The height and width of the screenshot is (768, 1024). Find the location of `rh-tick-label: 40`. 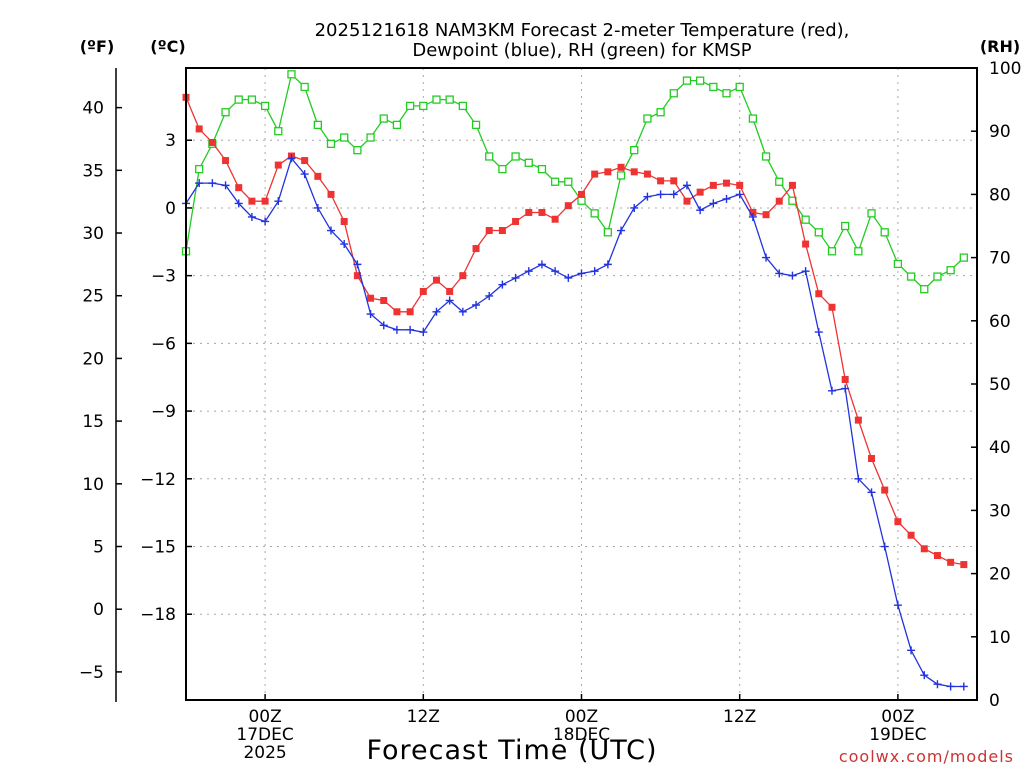

rh-tick-label: 40 is located at coordinates (1000, 448).